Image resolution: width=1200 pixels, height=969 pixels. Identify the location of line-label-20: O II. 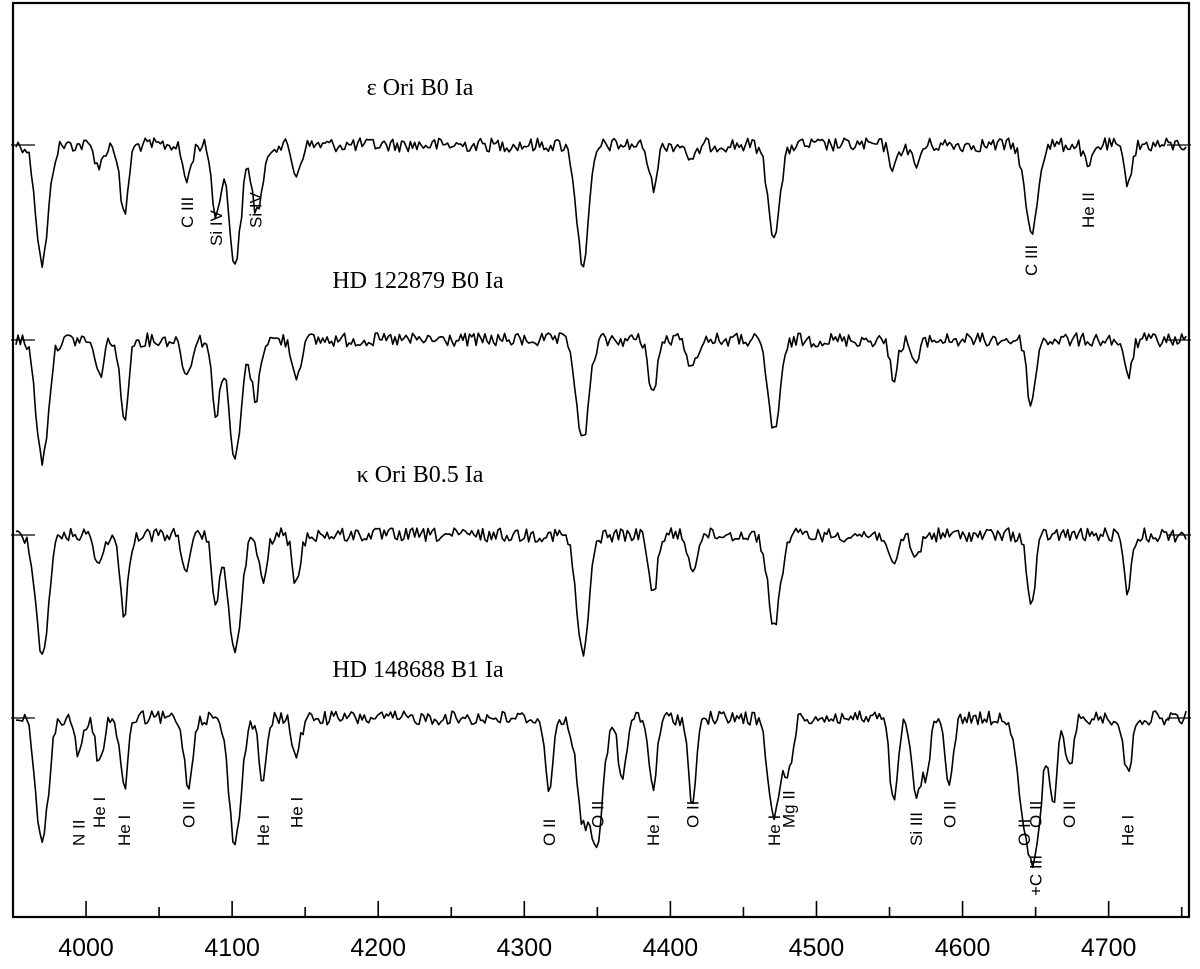
(1036, 814).